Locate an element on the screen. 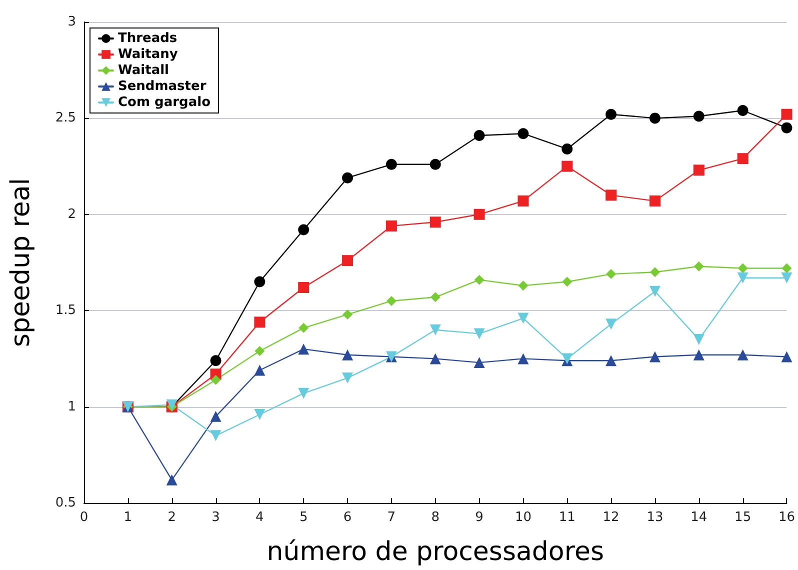  y-tick-label: 2 is located at coordinates (72, 214).